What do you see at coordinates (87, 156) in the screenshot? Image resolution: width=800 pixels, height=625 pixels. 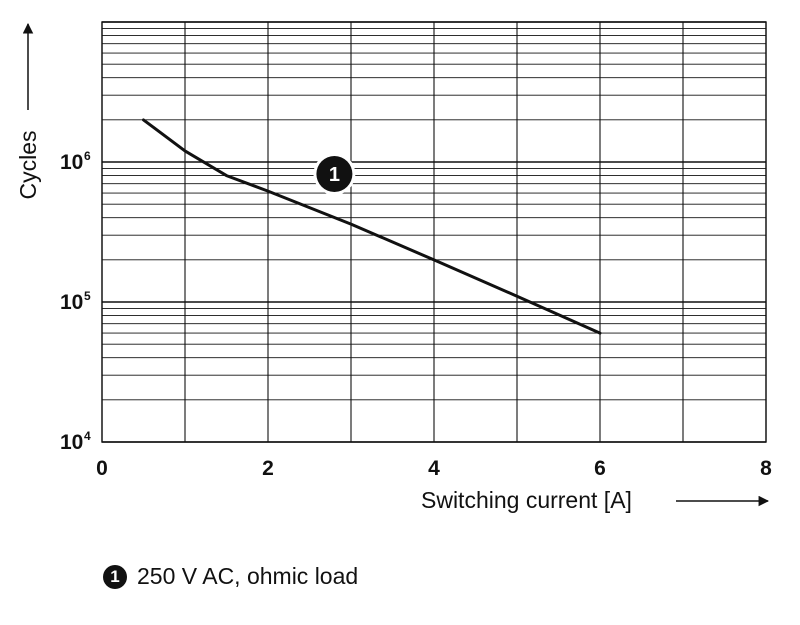 I see `y-tick-exponent: 6` at bounding box center [87, 156].